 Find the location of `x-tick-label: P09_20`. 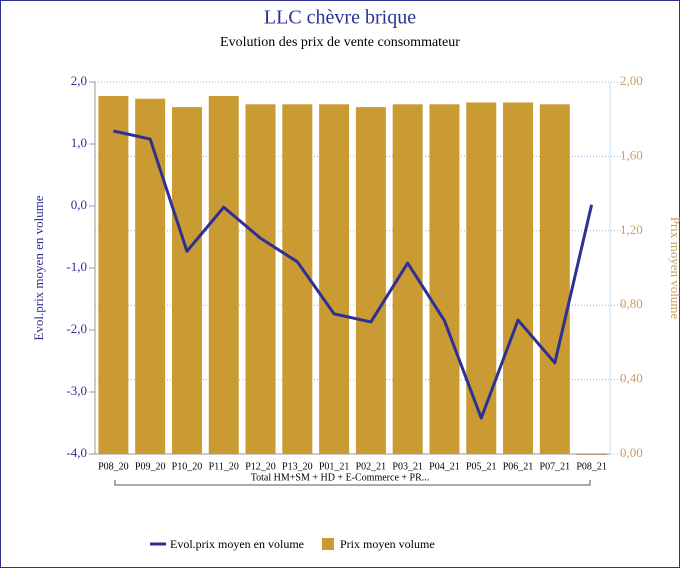

x-tick-label: P09_20 is located at coordinates (150, 466).